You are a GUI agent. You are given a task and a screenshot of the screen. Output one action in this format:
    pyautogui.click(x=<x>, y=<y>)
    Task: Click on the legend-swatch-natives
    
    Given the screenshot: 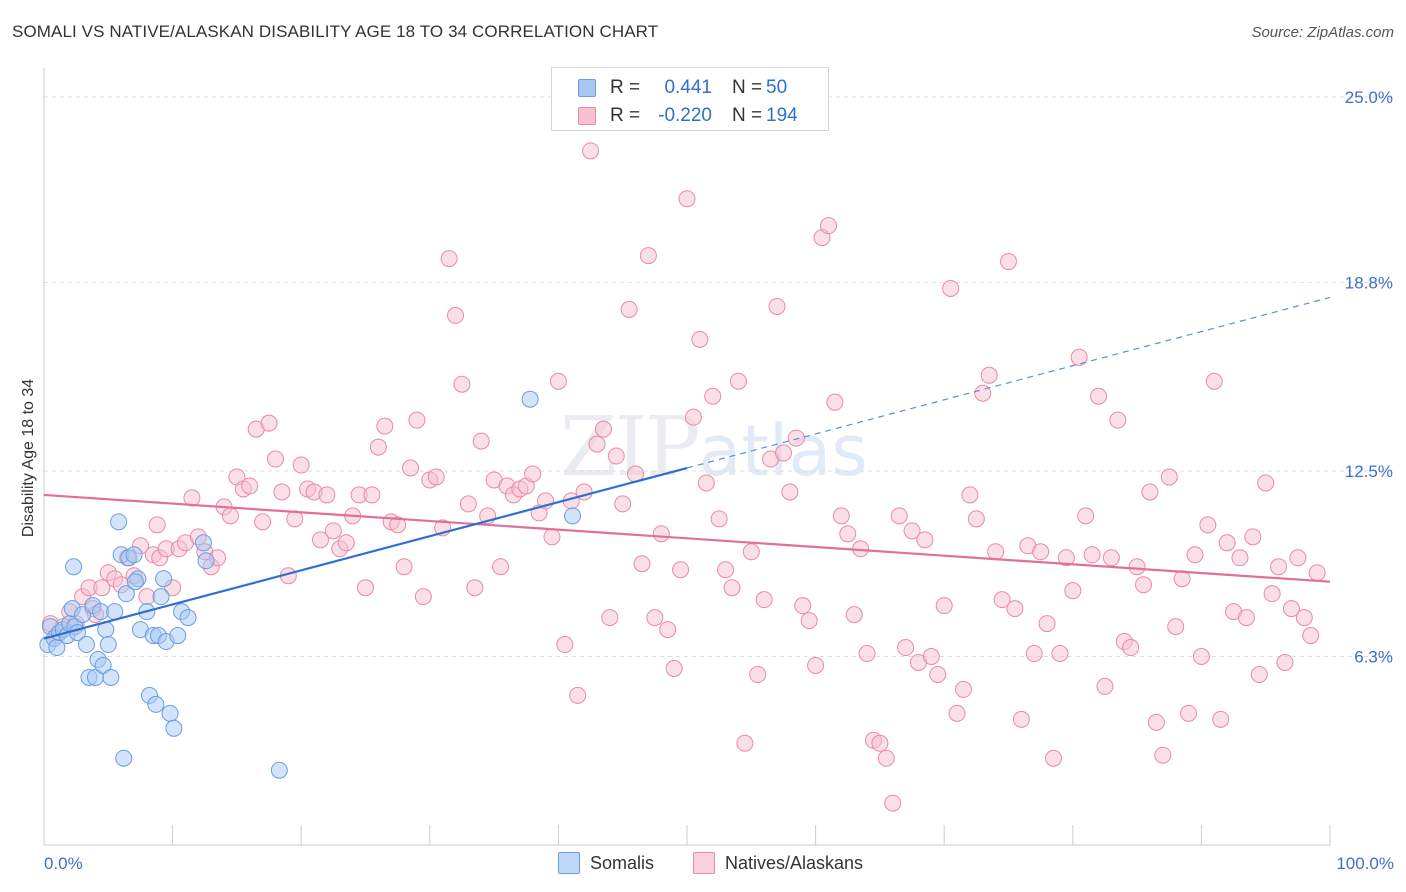 What is the action you would take?
    pyautogui.click(x=587, y=116)
    